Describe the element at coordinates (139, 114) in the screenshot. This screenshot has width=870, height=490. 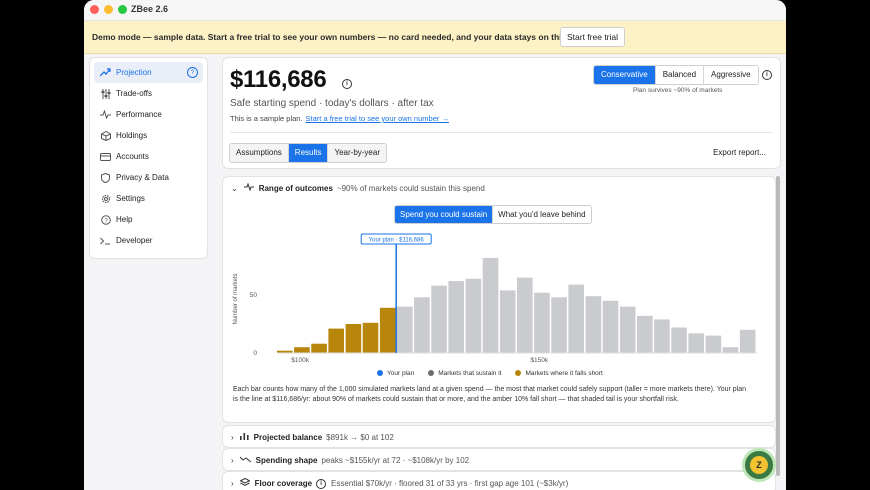
I see `sidebar-item-label: Performance` at that location.